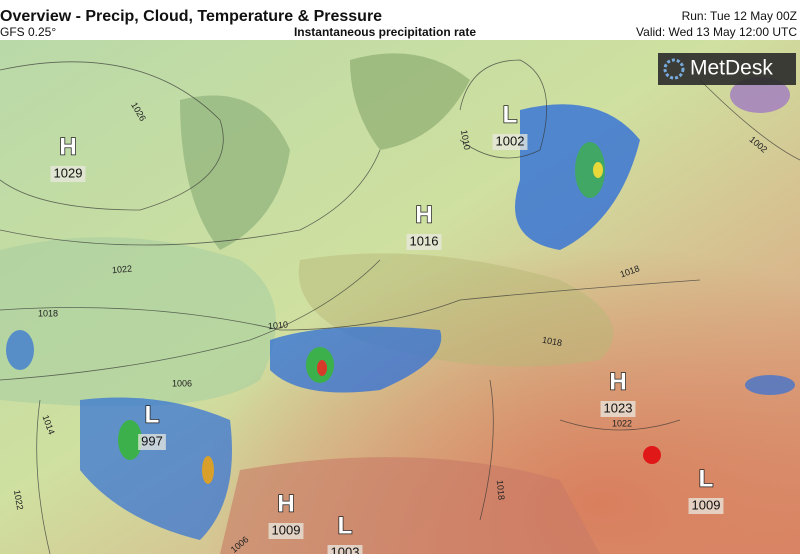 This screenshot has width=800, height=554. I want to click on model: GFS 0.25°, so click(28, 32).